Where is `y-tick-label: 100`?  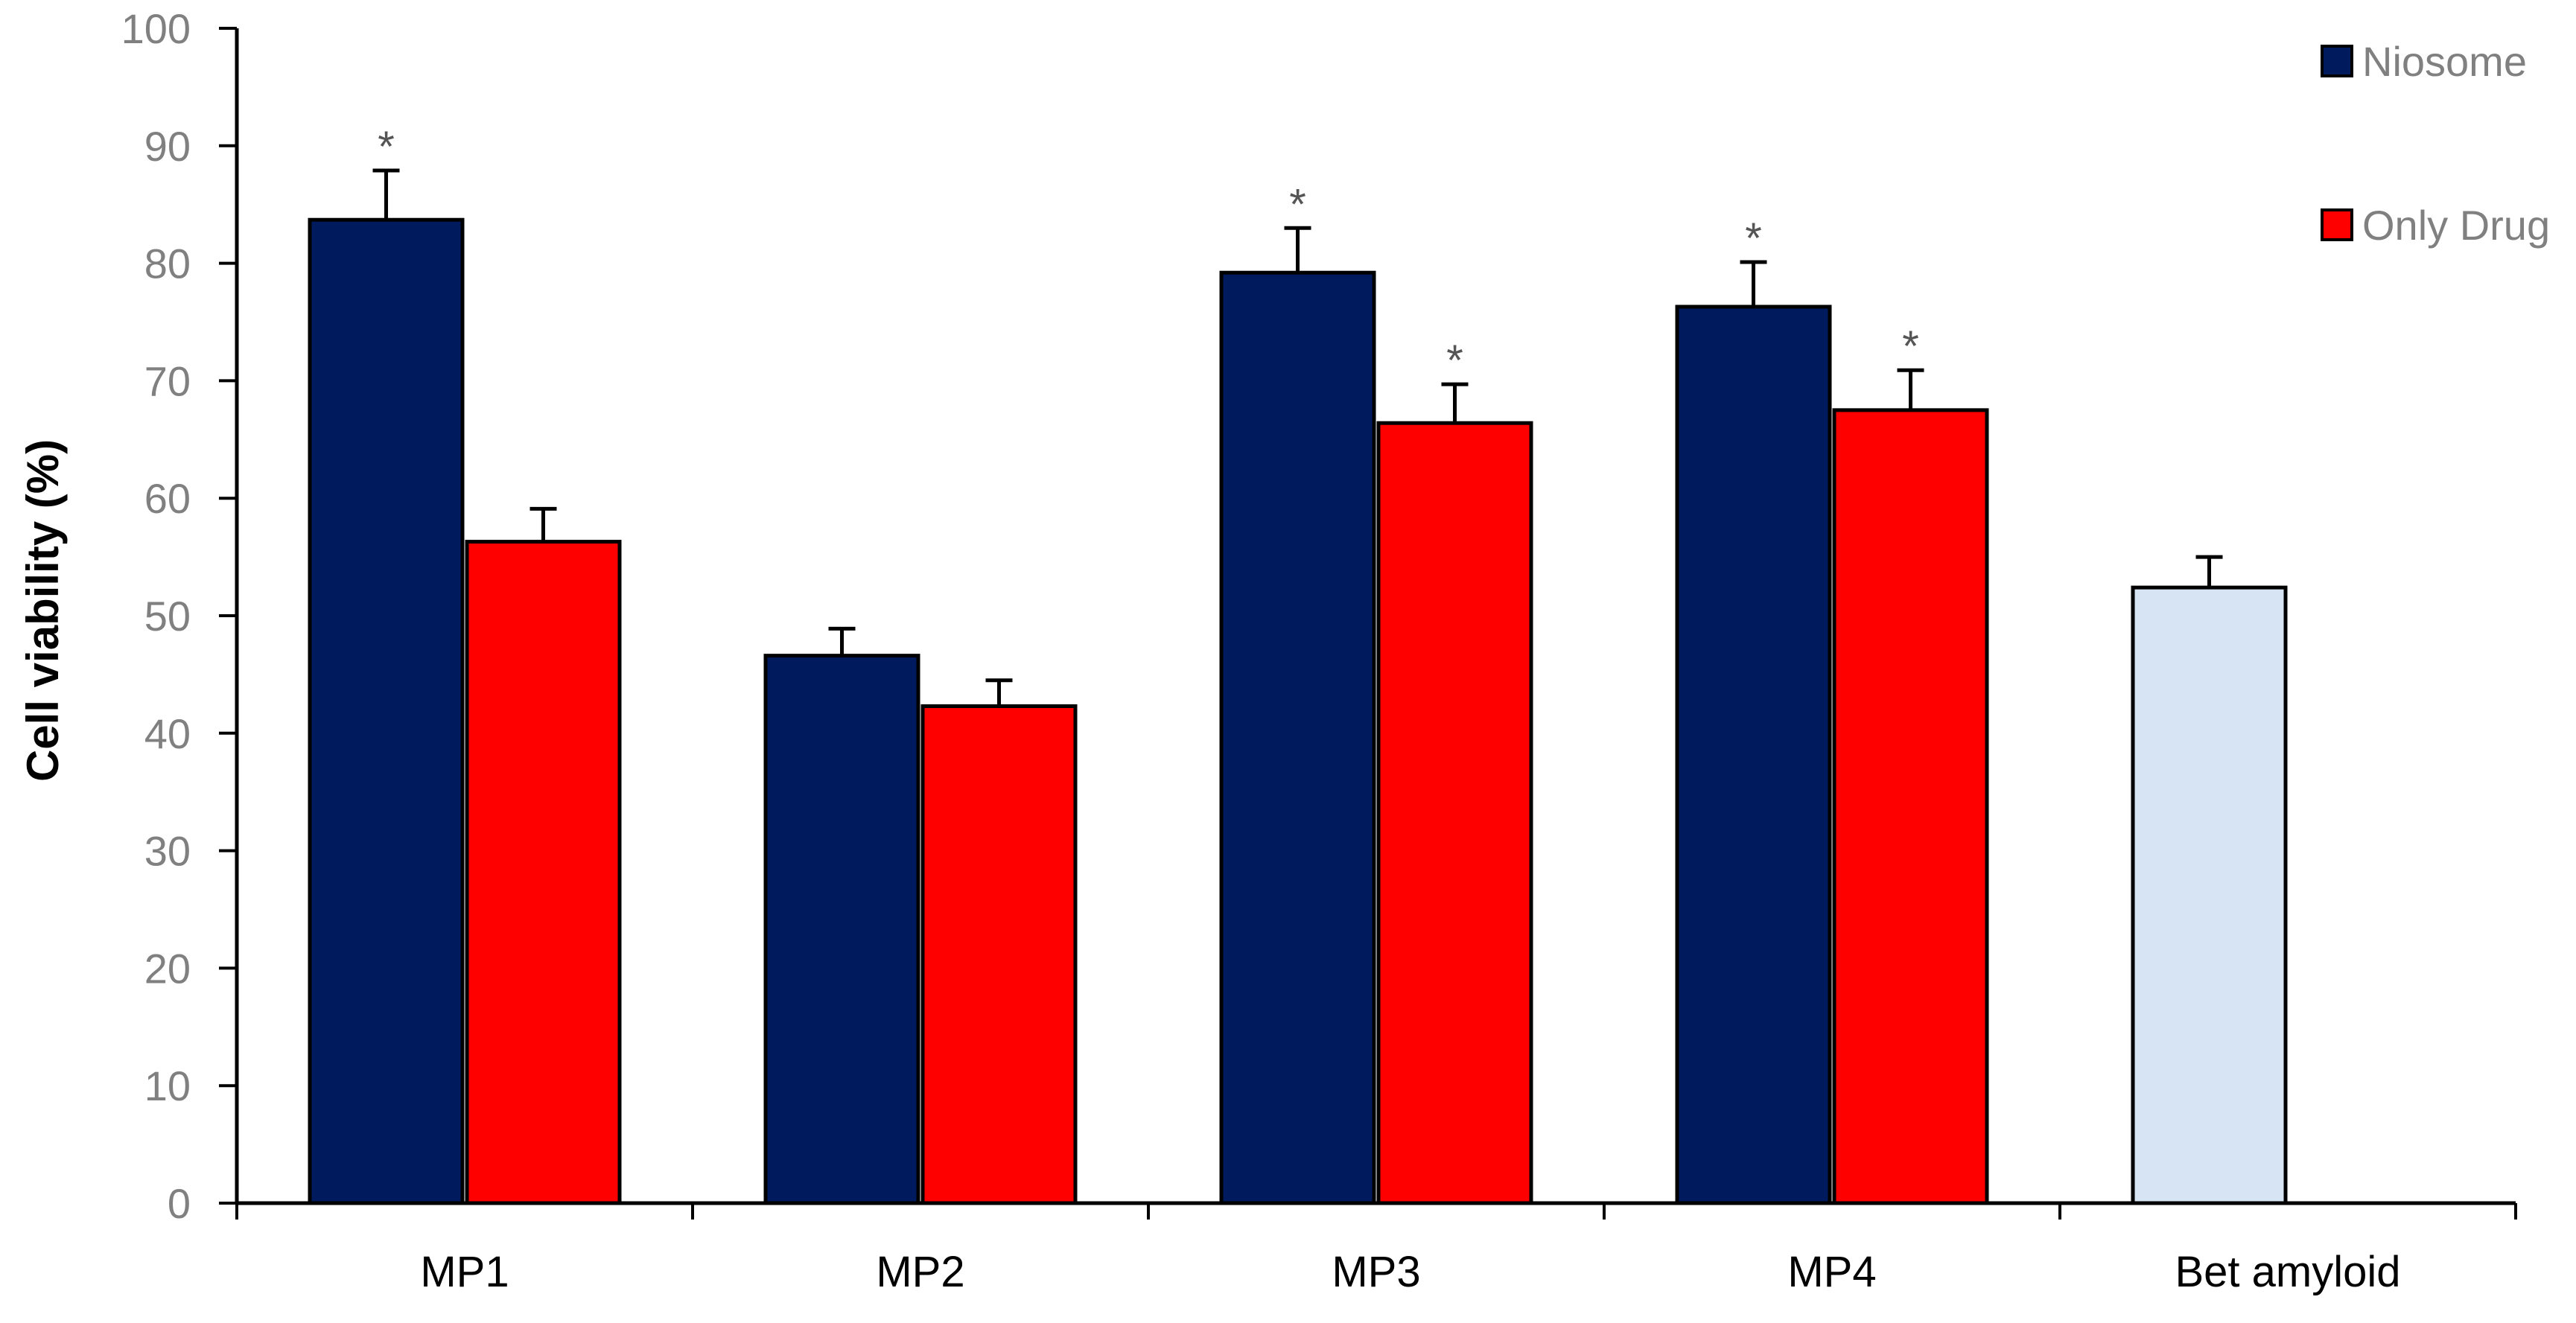 y-tick-label: 100 is located at coordinates (156, 29).